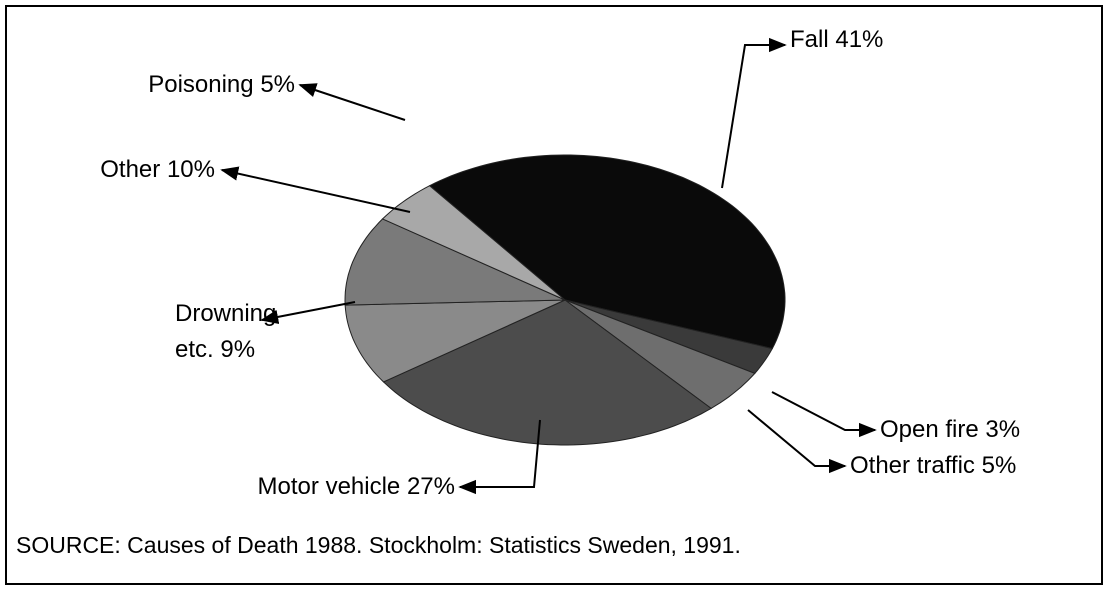 The width and height of the screenshot is (1110, 594). Describe the element at coordinates (929, 429) in the screenshot. I see `category-name: Open fire` at that location.